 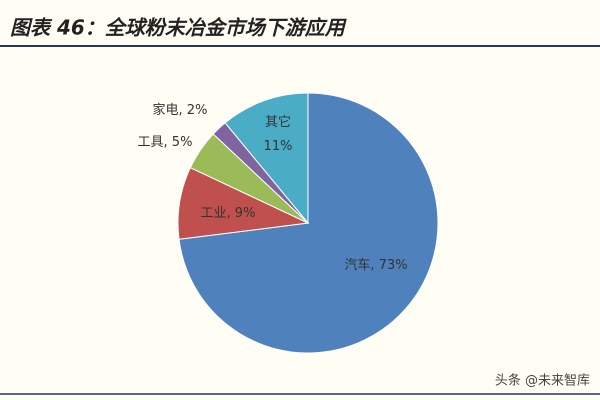 I want to click on data-label: 工业, 9%, so click(x=228, y=213).